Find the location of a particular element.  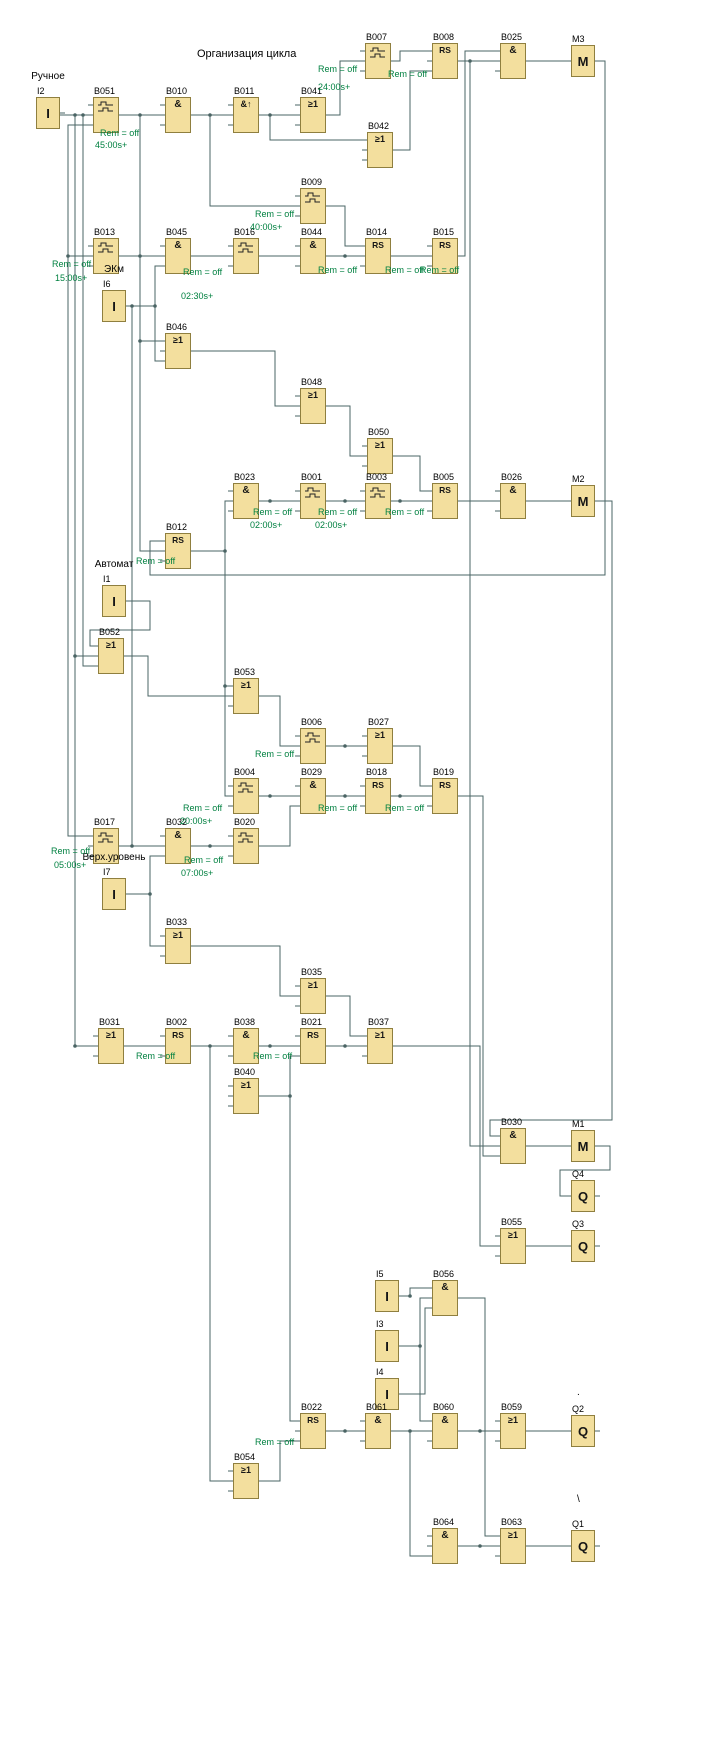

block-B016: B016 is located at coordinates (246, 250).